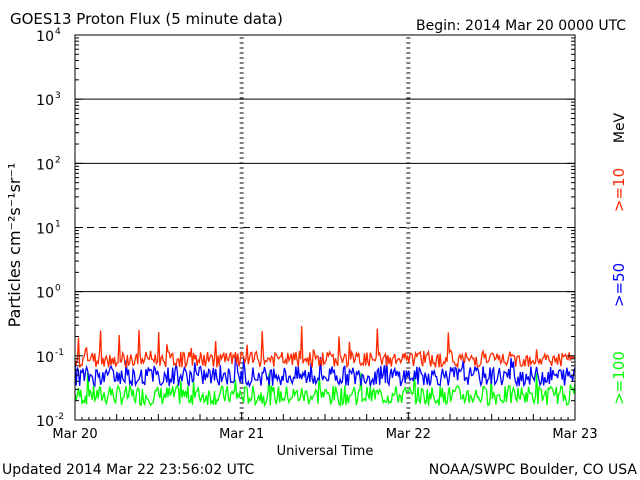 This screenshot has height=480, width=640. Describe the element at coordinates (325, 451) in the screenshot. I see `x-axis-label: Universal Time` at that location.